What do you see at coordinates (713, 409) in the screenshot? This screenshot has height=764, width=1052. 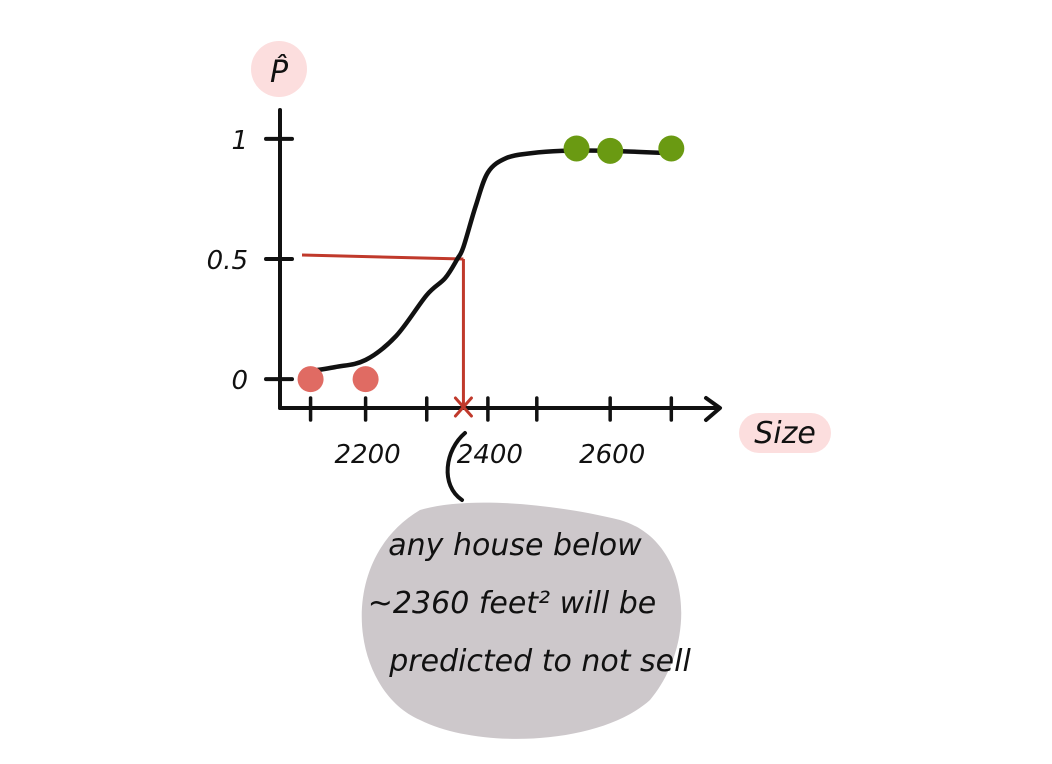 I see `x-axis-arrow-icon` at bounding box center [713, 409].